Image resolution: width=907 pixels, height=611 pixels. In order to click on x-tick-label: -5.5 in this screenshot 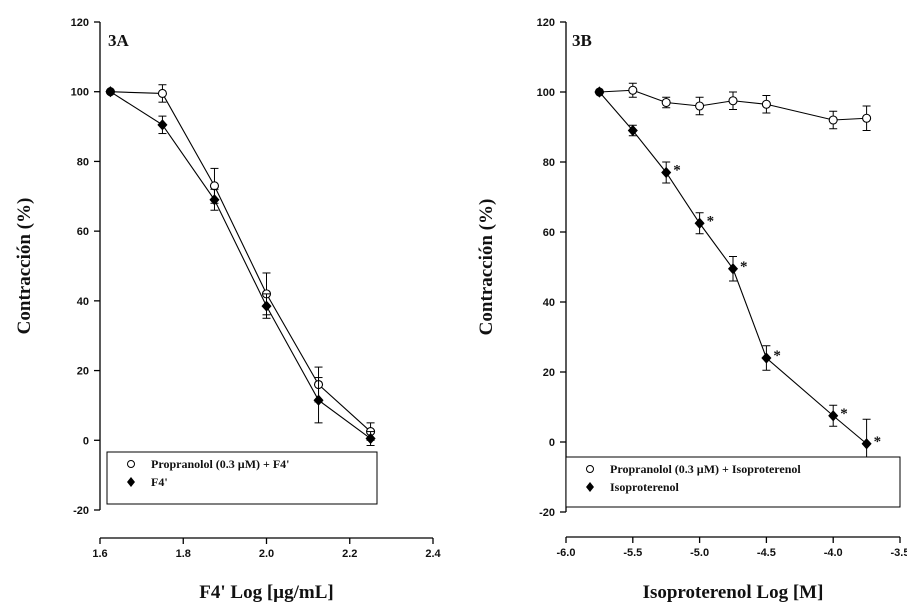, I will do `click(632, 553)`.